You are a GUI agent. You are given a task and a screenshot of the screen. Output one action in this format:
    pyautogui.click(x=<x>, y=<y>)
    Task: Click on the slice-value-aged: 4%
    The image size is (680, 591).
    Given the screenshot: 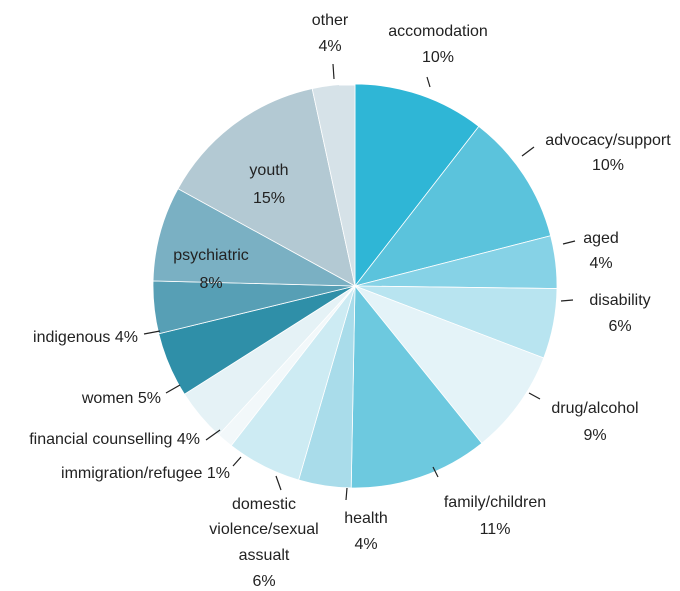 What is the action you would take?
    pyautogui.click(x=600, y=263)
    